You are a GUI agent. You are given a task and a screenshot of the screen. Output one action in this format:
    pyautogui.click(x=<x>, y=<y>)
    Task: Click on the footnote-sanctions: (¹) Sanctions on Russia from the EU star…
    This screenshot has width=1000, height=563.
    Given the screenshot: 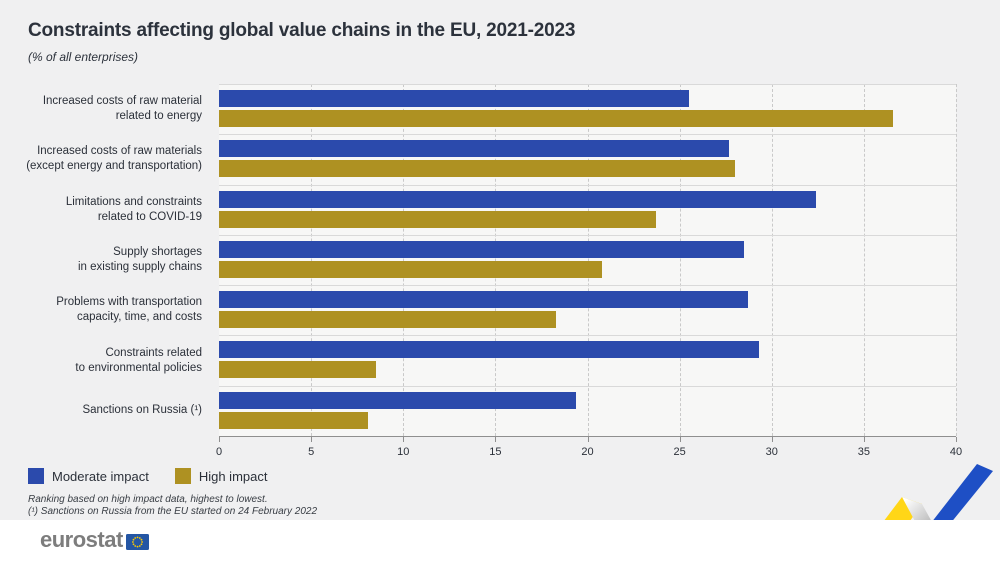 What is the action you would take?
    pyautogui.click(x=173, y=511)
    